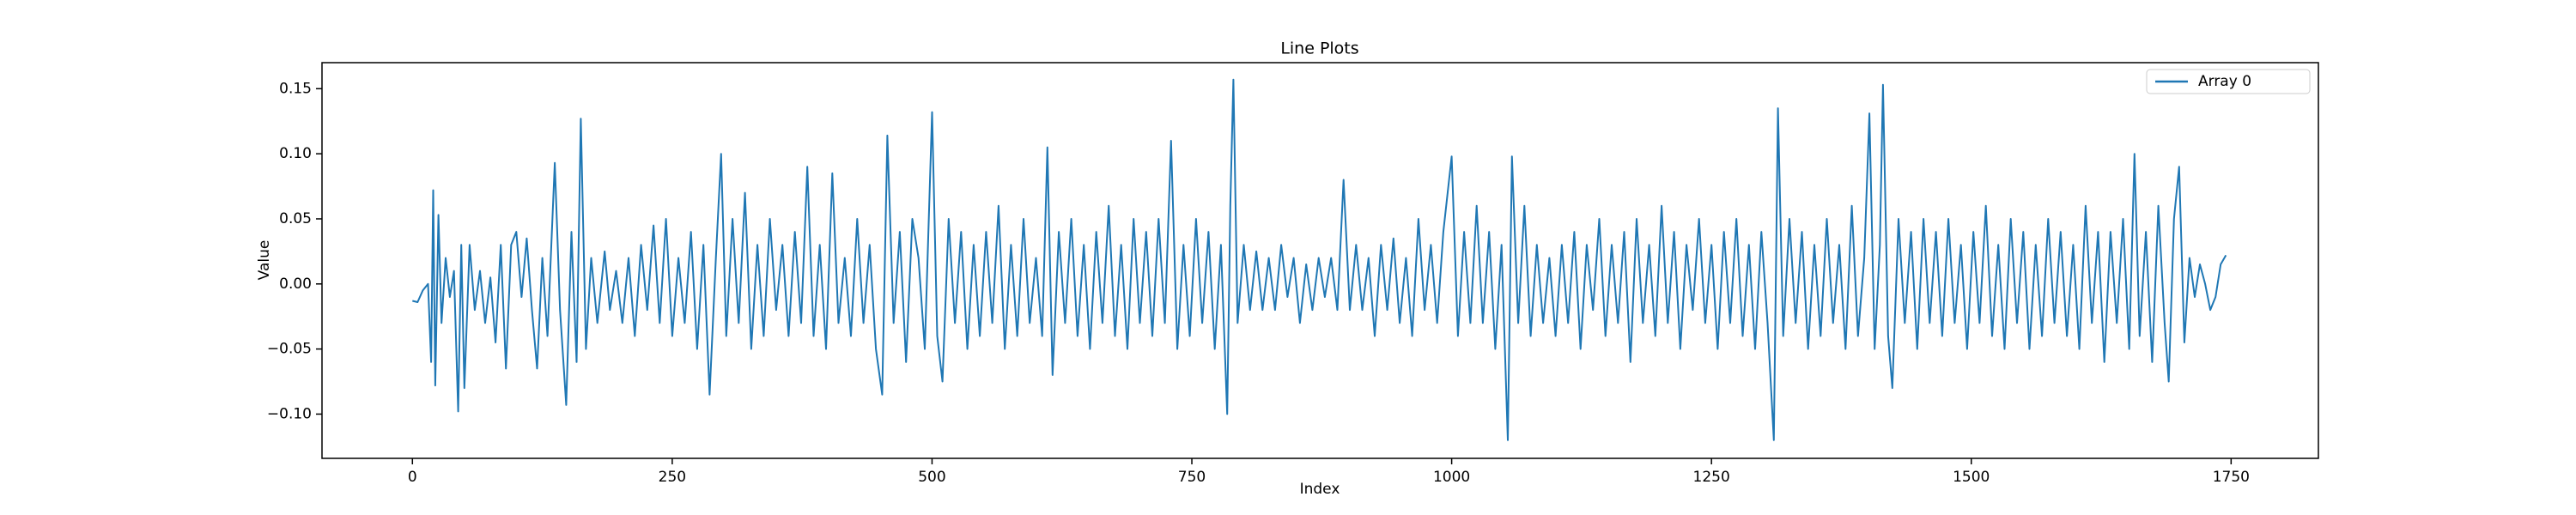 The height and width of the screenshot is (515, 2576). What do you see at coordinates (412, 477) in the screenshot?
I see `x-tick-label: 0` at bounding box center [412, 477].